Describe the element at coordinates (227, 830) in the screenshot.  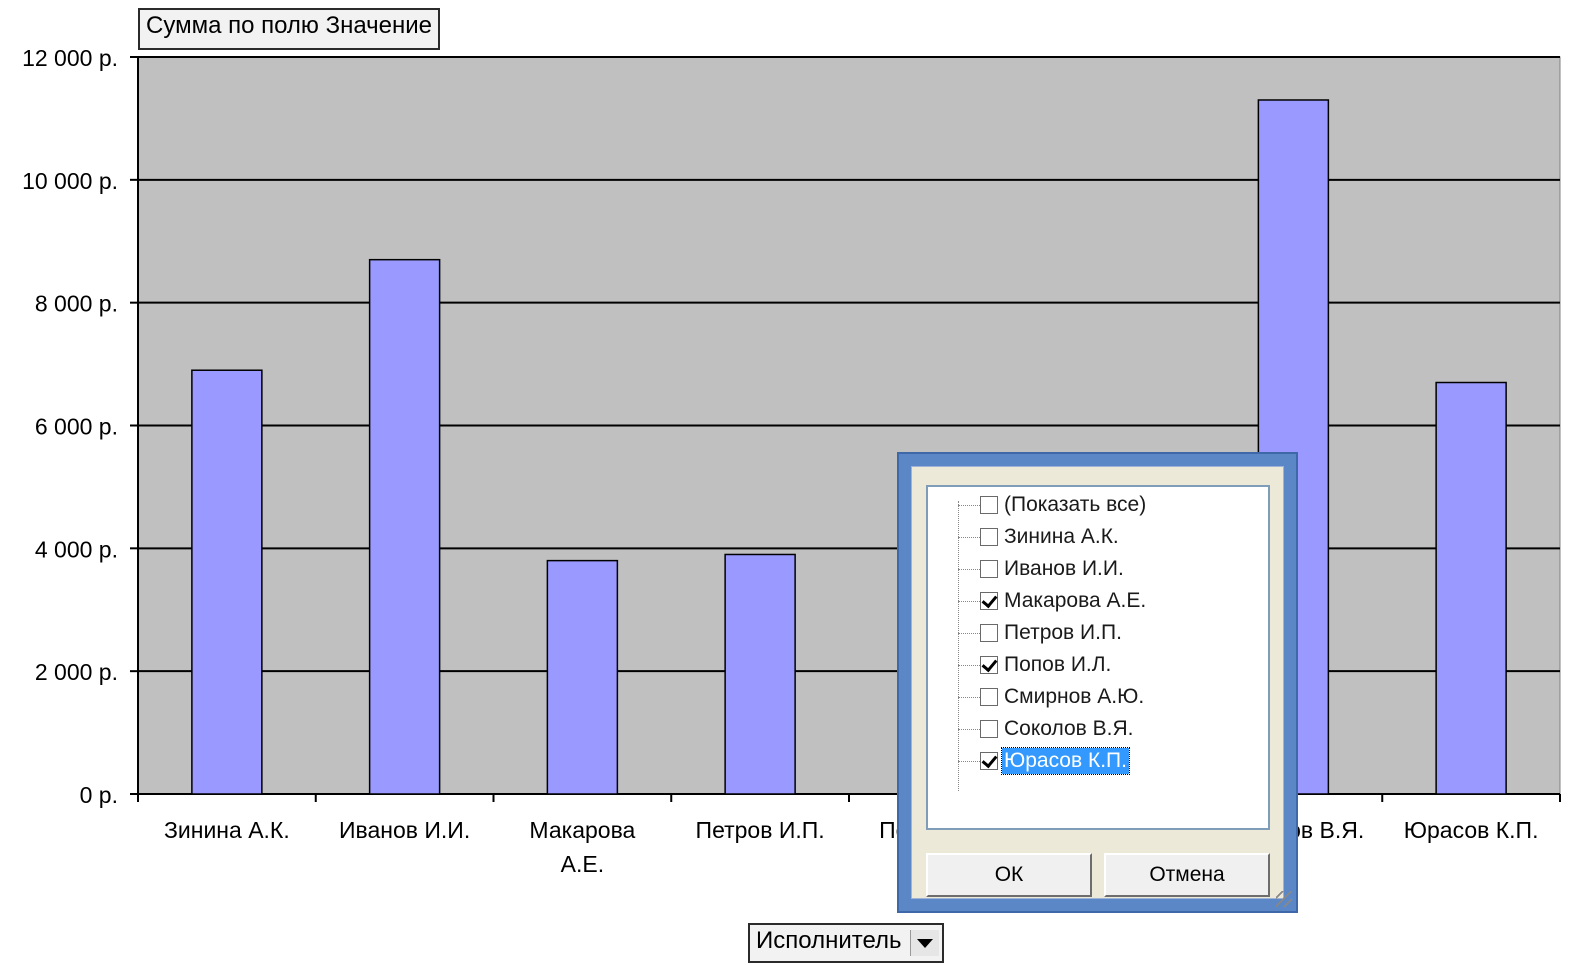
I see `x-tick-label: Зинина А.К.` at that location.